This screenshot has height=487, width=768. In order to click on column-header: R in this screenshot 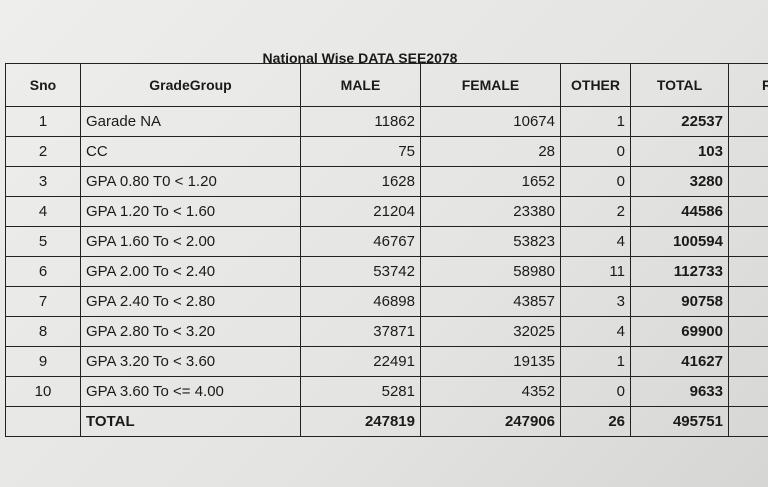, I will do `click(748, 85)`.